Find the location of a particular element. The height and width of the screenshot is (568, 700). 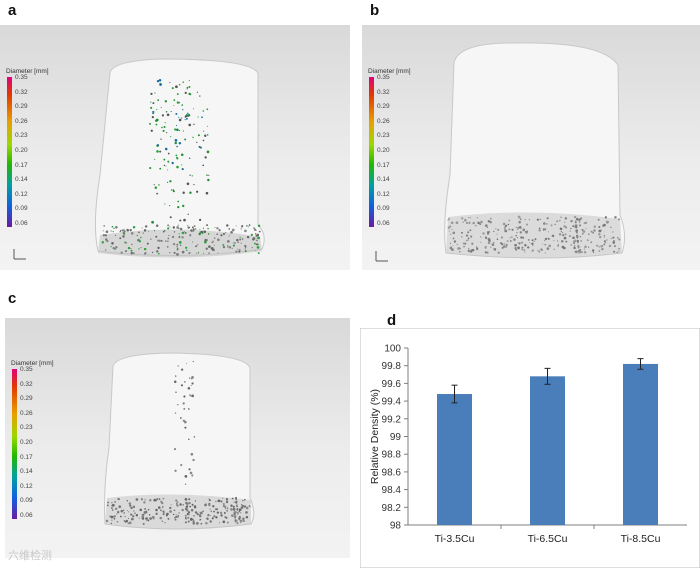

y-tick-label: 99.8 is located at coordinates (392, 366).